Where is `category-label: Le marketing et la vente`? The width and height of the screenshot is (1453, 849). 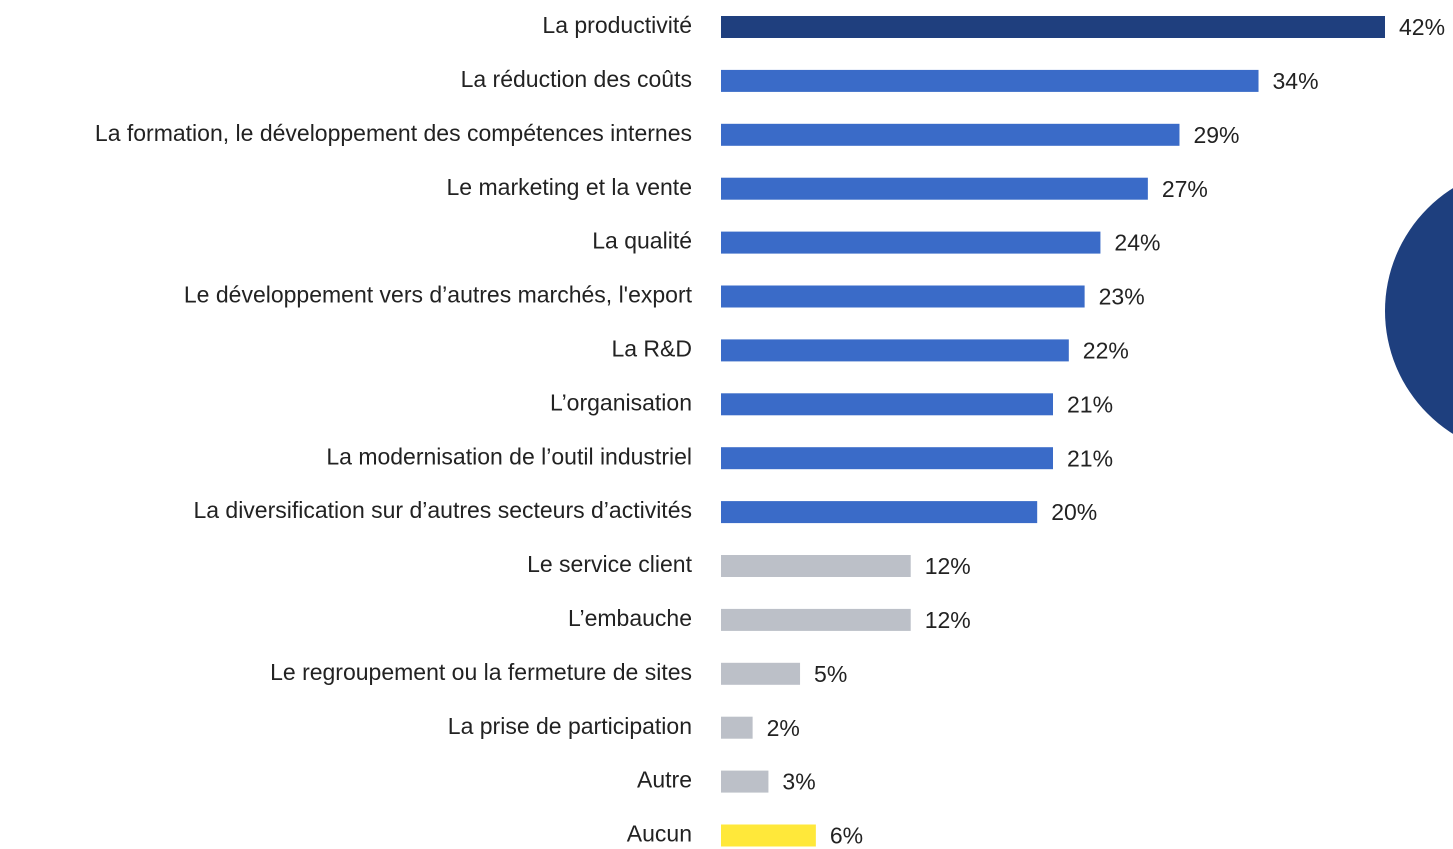
category-label: Le marketing et la vente is located at coordinates (569, 187).